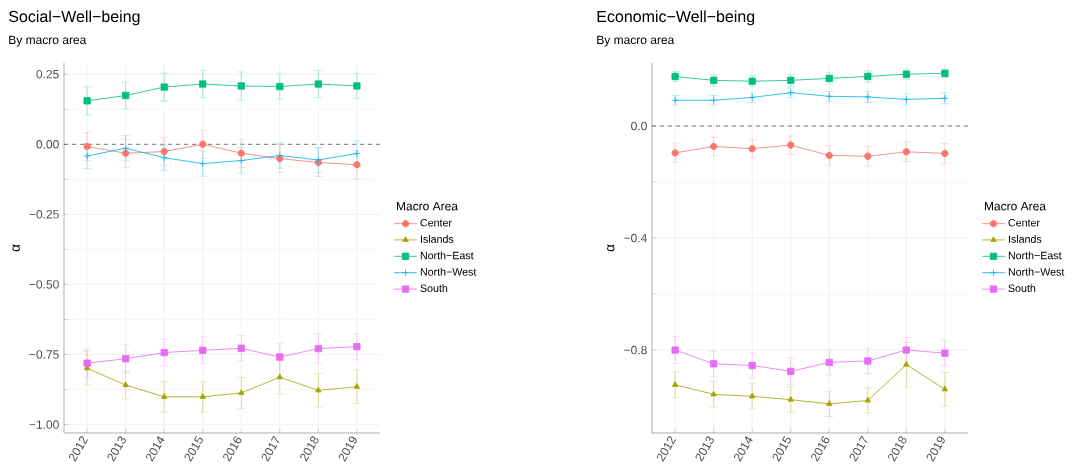 Image resolution: width=1081 pixels, height=473 pixels. I want to click on chart-title: Social−Well−being, so click(74, 18).